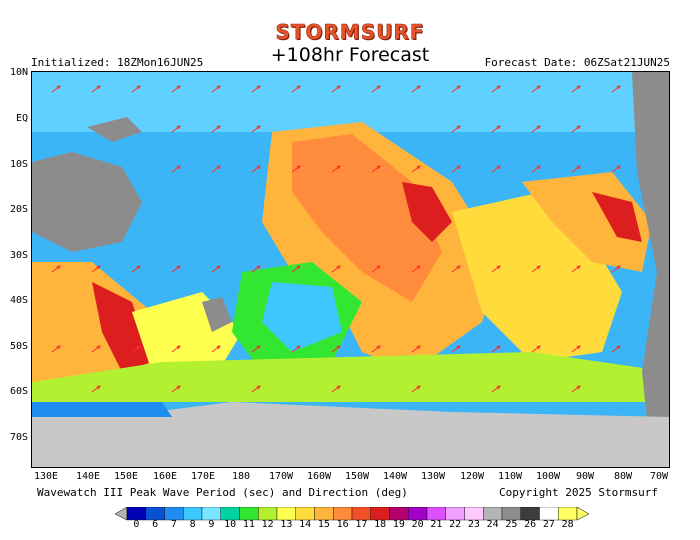 The height and width of the screenshot is (540, 700). I want to click on swell-peak-east, so click(617, 217).